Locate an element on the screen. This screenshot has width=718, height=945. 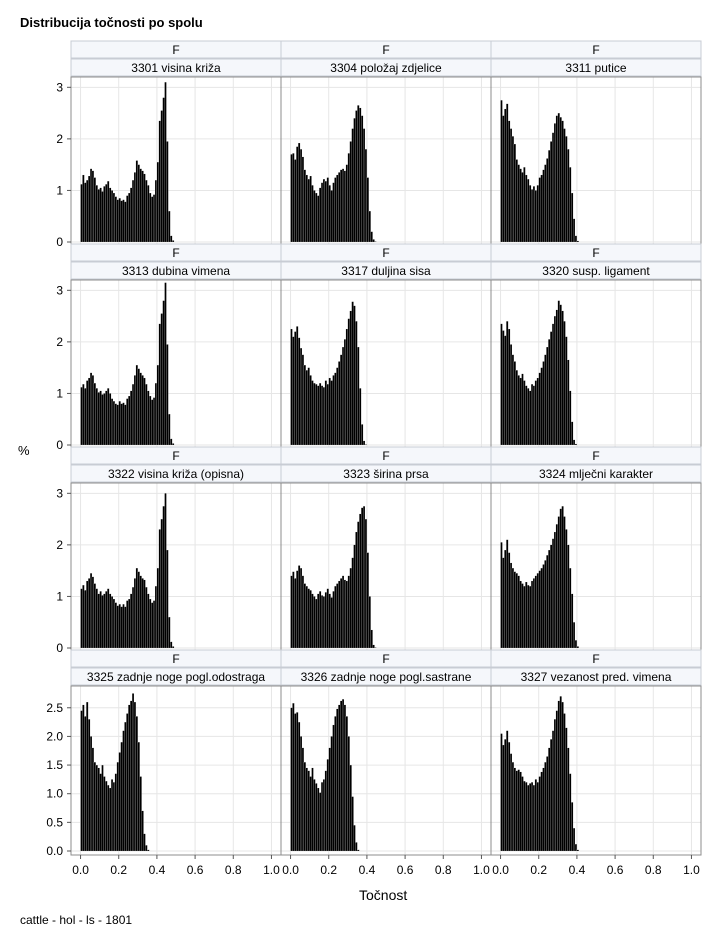
x-tick-label: 0.4 is located at coordinates (157, 870).